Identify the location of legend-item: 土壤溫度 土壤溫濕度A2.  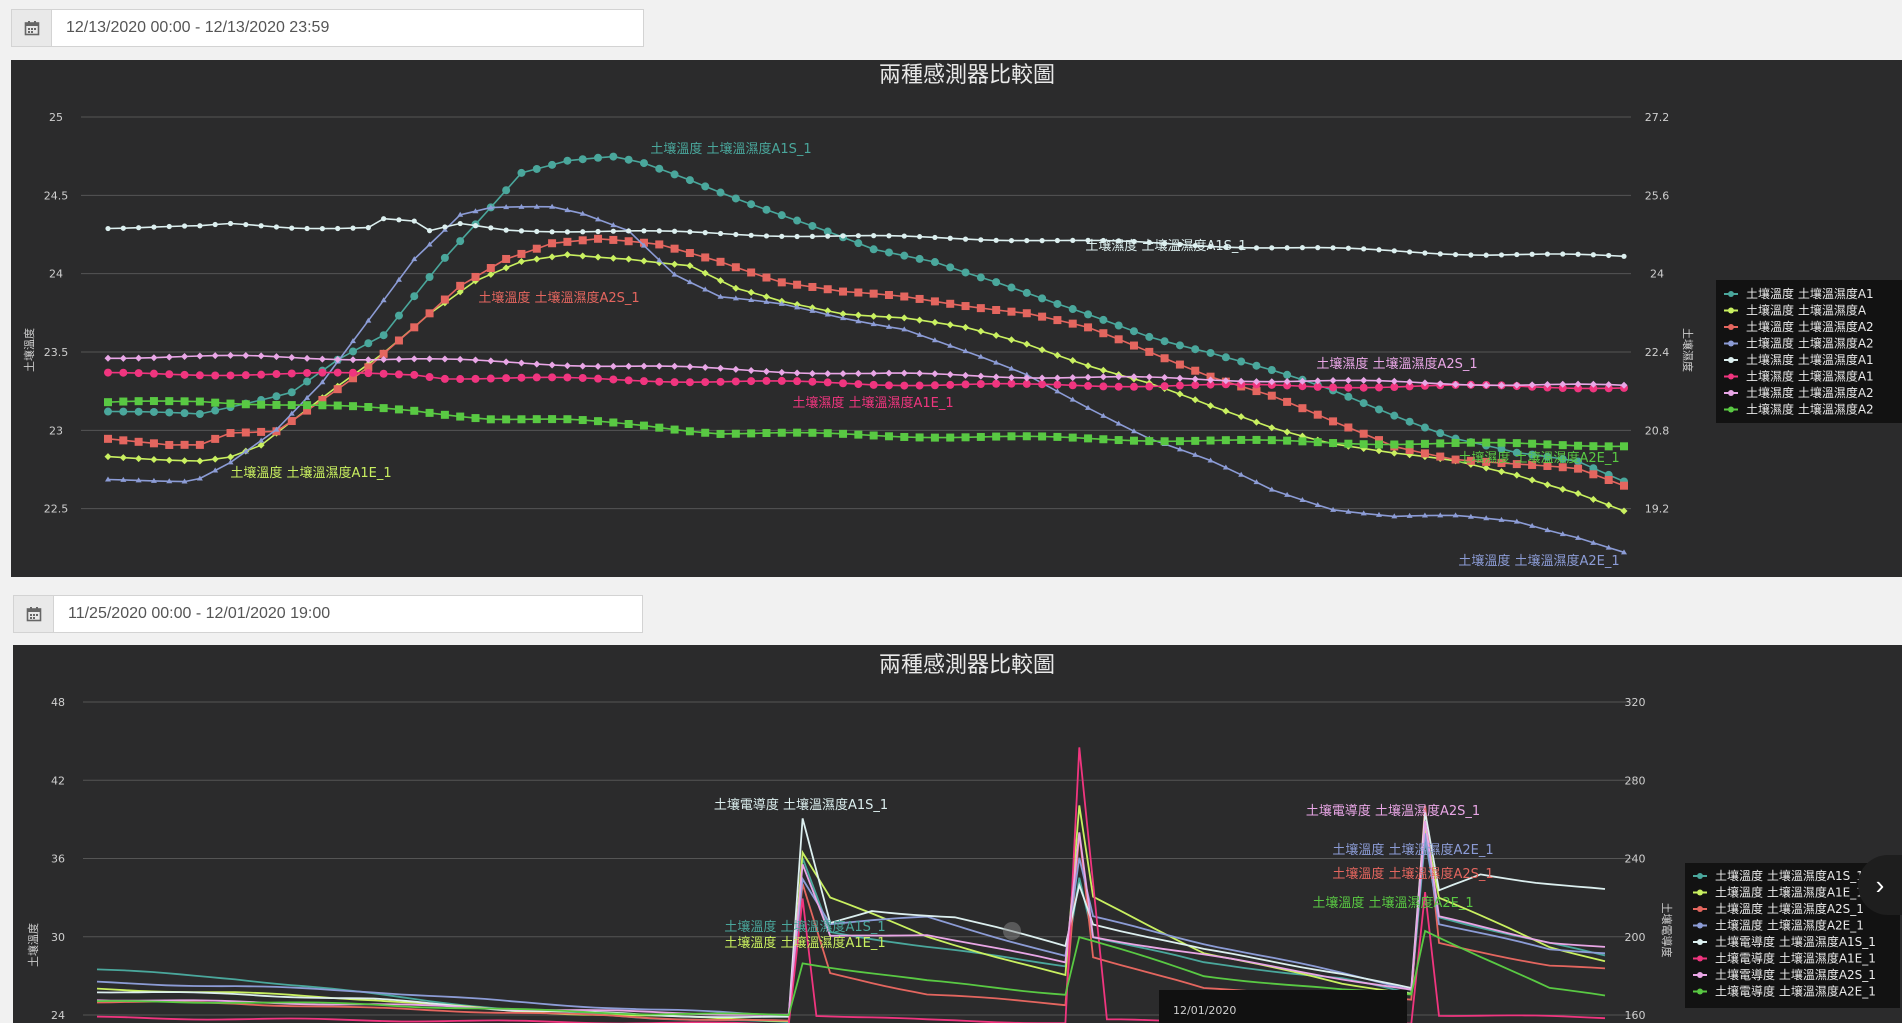
(1810, 343).